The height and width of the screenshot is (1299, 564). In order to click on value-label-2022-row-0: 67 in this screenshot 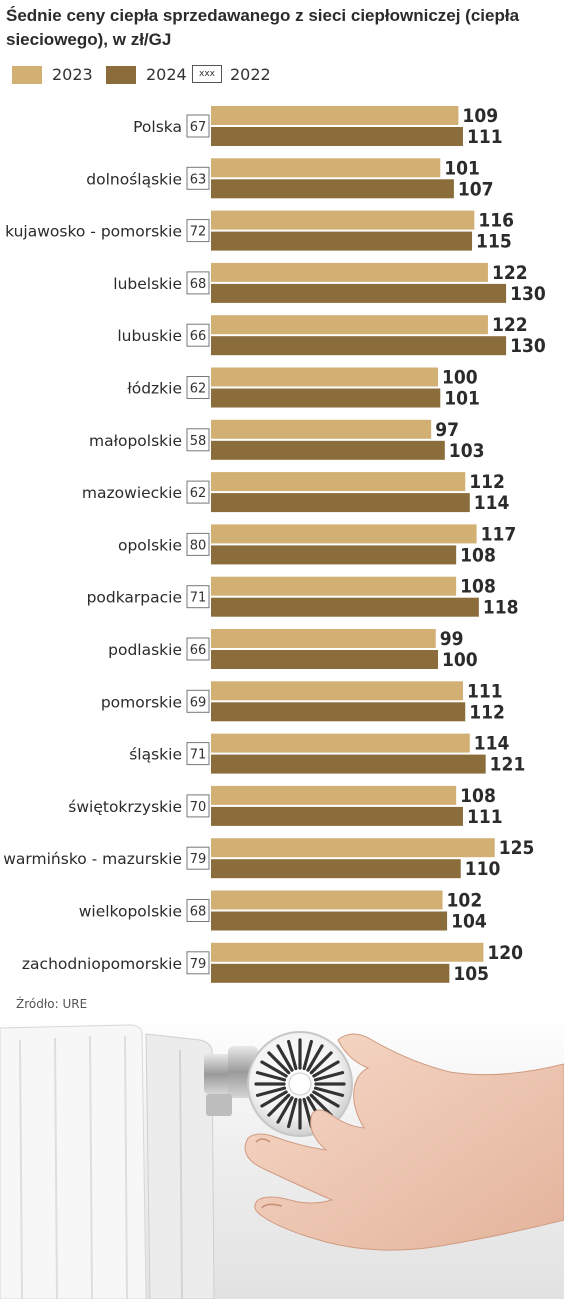, I will do `click(198, 127)`.